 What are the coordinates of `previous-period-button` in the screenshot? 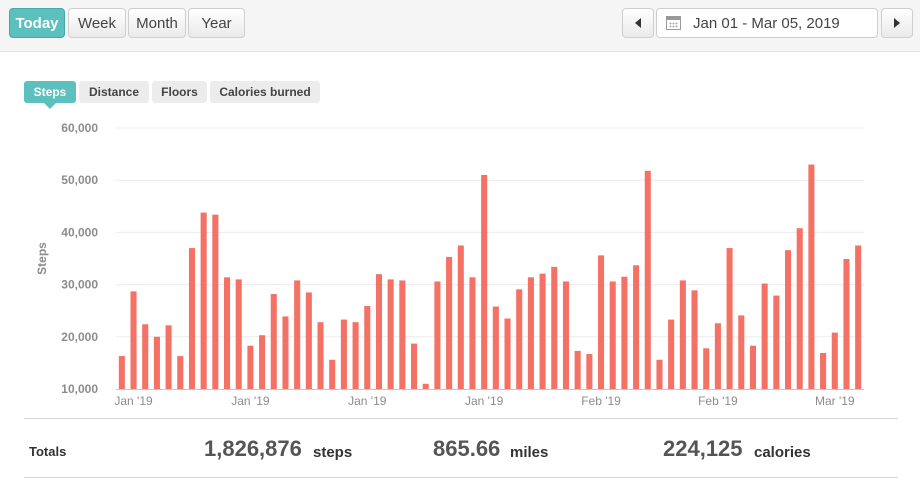 It's located at (638, 23).